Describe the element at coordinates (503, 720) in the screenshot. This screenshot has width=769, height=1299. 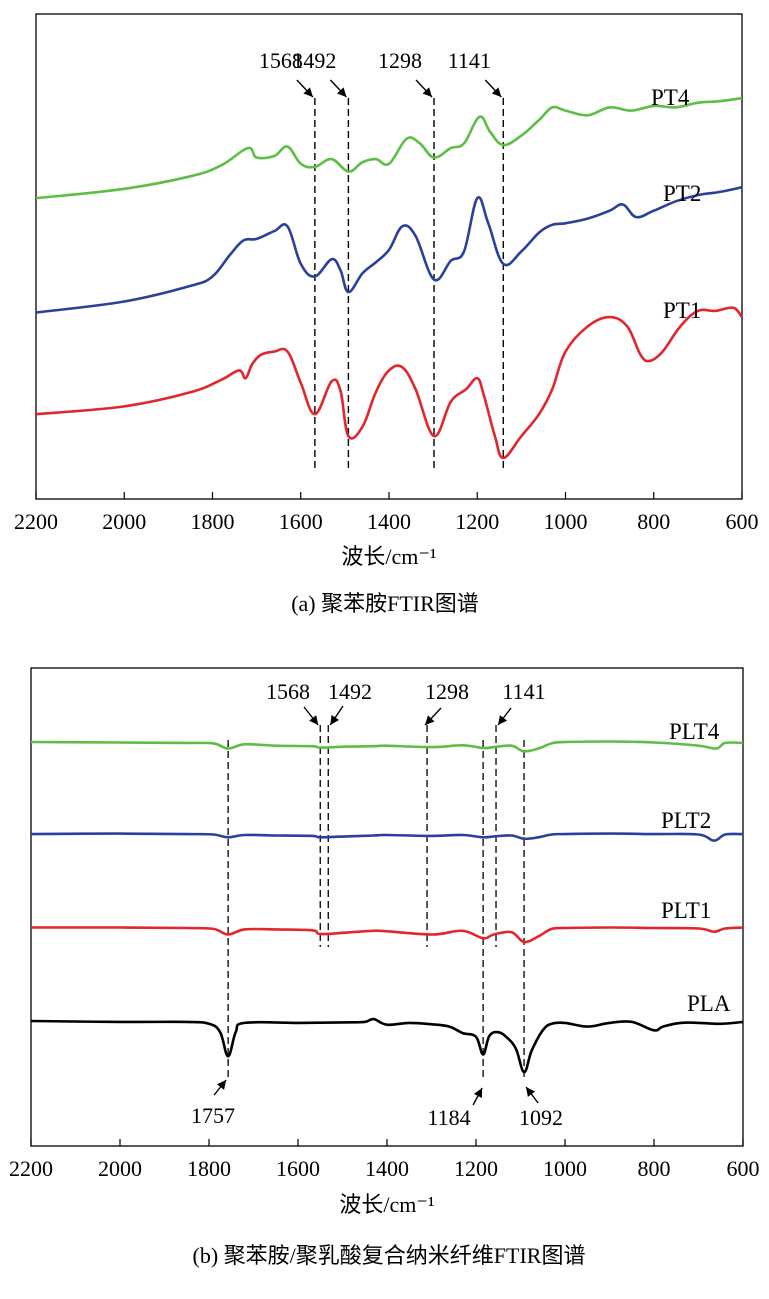
I see `peak-arrow-top-1141-head` at that location.